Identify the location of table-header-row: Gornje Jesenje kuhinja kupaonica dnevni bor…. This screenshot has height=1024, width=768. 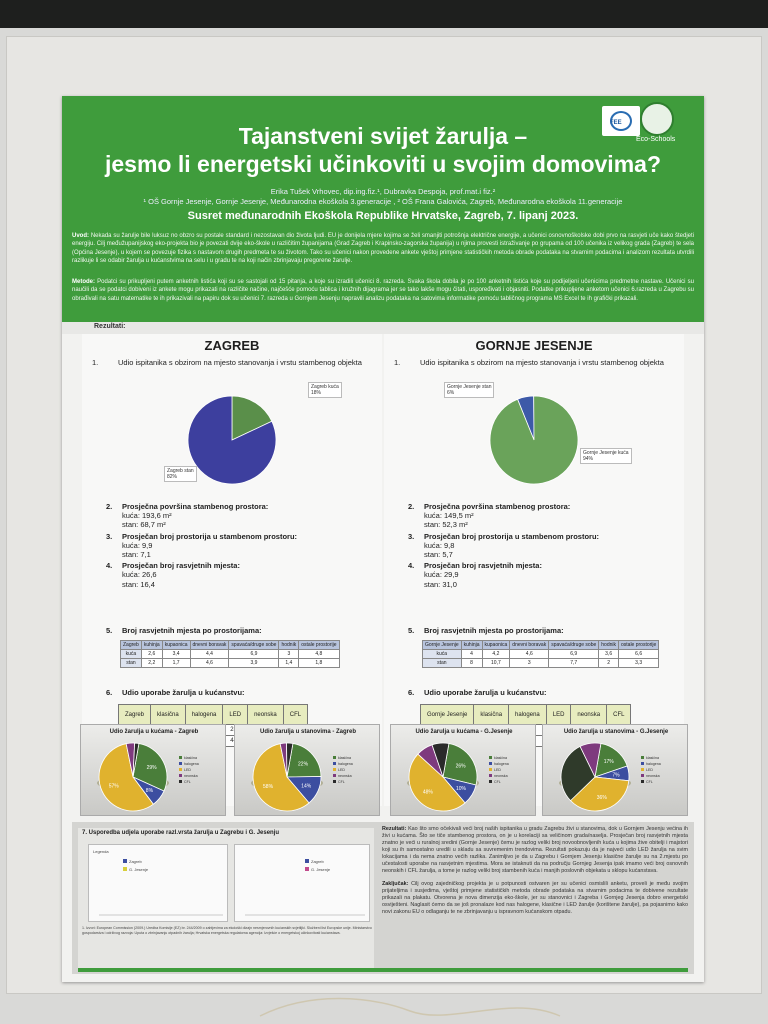
(541, 645).